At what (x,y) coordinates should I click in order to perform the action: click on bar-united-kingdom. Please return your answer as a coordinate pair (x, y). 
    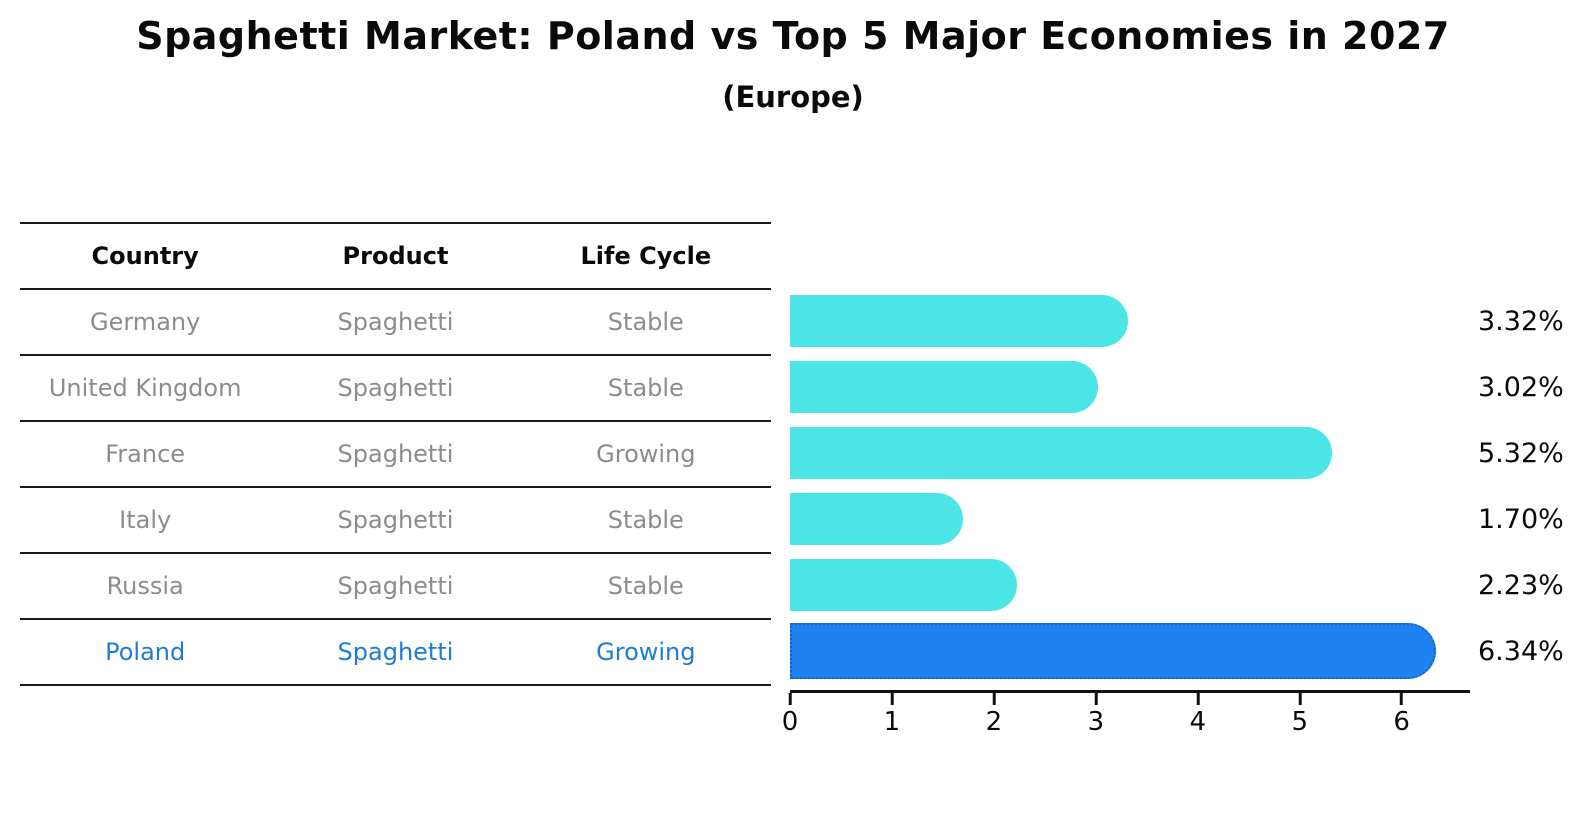
    Looking at the image, I should click on (944, 387).